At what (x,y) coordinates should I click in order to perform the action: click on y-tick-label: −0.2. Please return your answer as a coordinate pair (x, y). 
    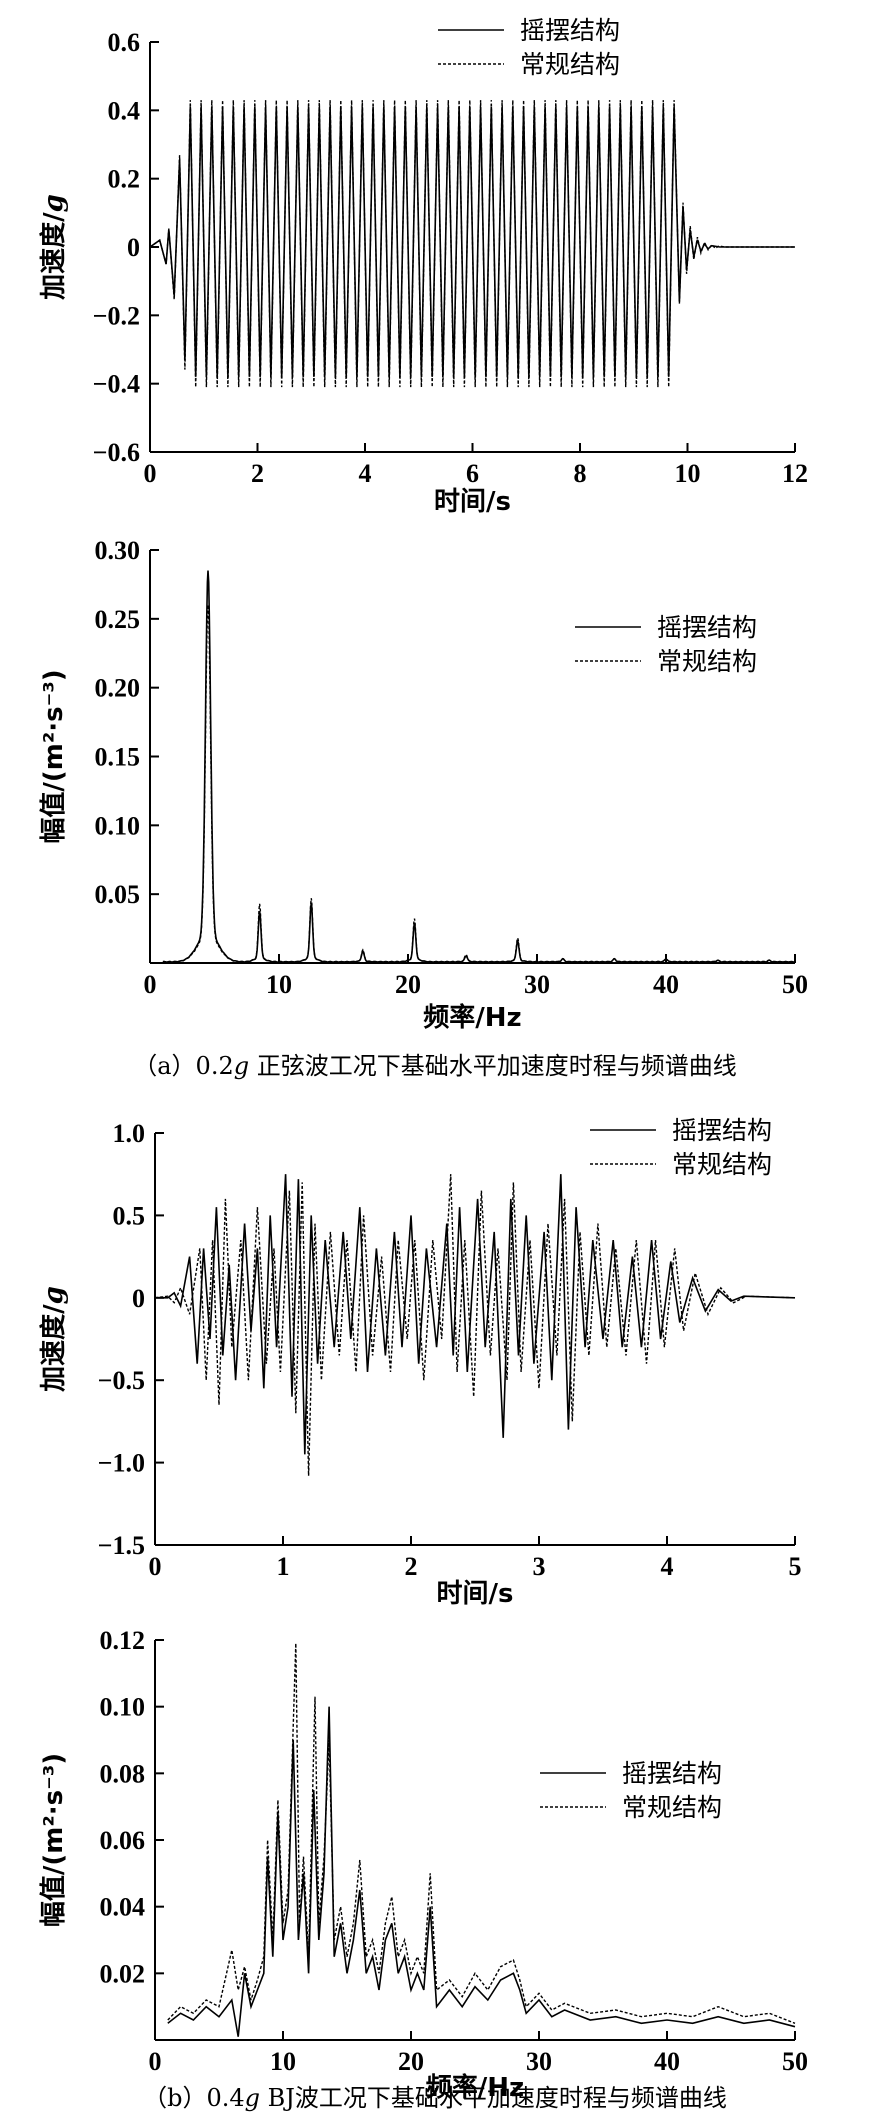
    Looking at the image, I should click on (116, 315).